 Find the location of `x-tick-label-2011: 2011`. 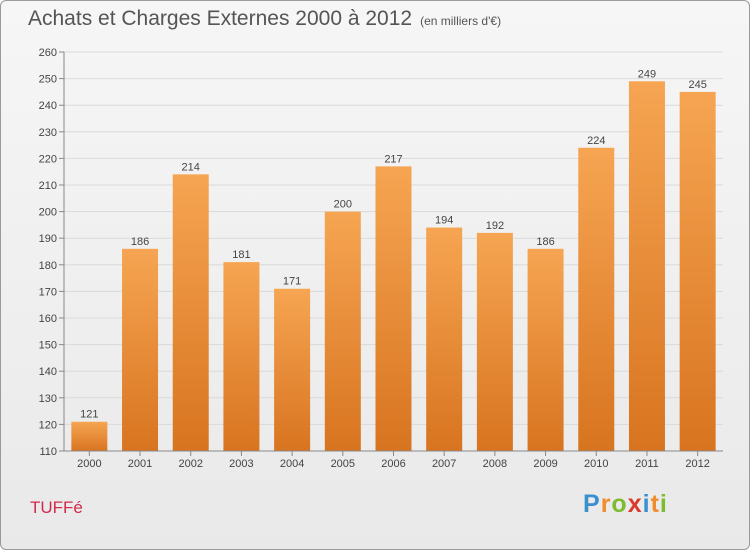

x-tick-label-2011: 2011 is located at coordinates (647, 464).